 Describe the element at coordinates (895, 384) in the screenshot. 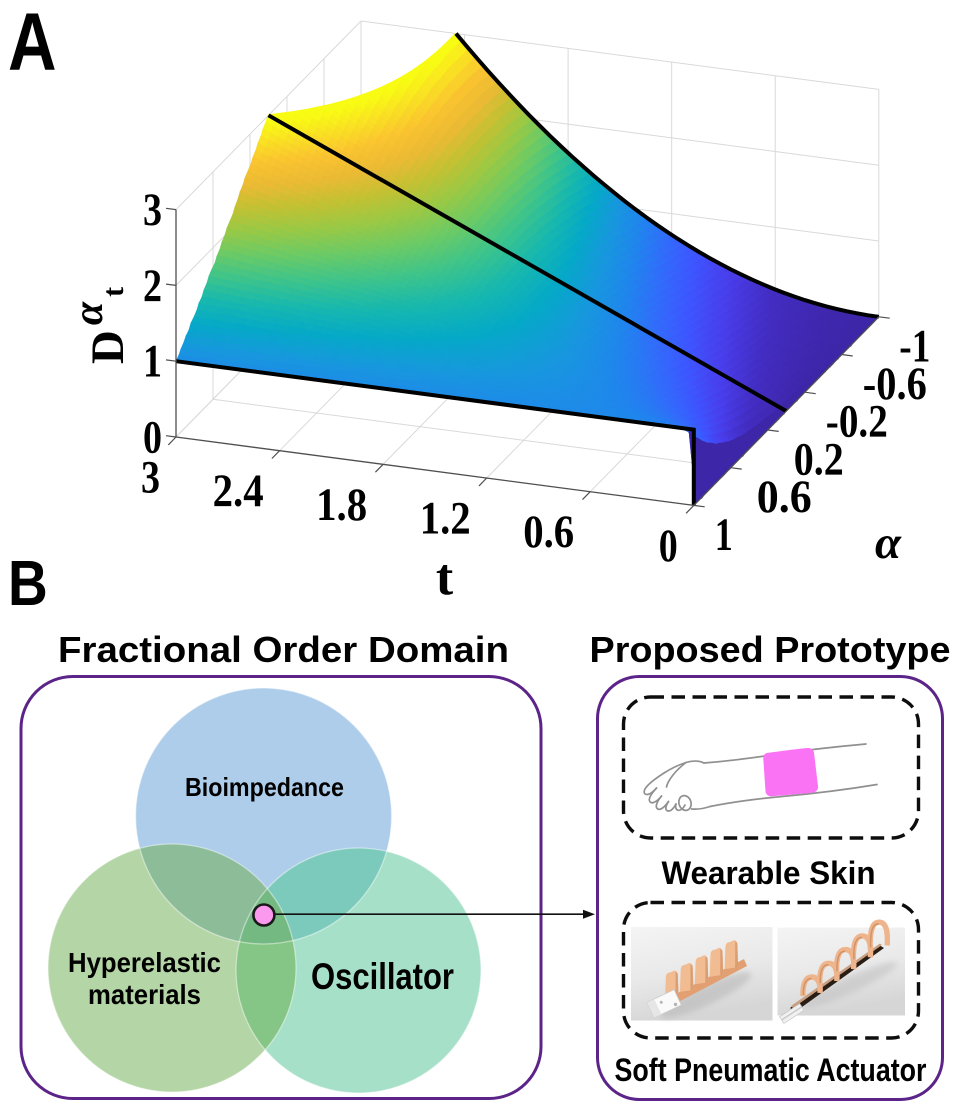

I see `svg-text: -0.6` at that location.